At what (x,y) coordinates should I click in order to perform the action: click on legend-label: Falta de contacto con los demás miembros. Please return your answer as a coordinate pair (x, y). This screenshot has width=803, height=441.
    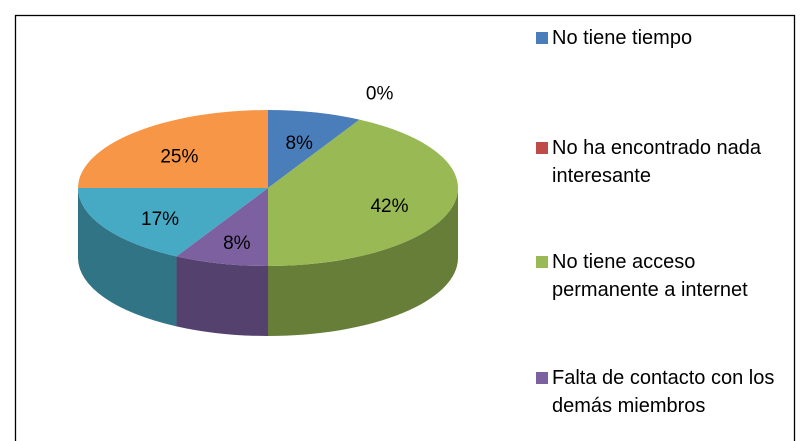
    Looking at the image, I should click on (663, 392).